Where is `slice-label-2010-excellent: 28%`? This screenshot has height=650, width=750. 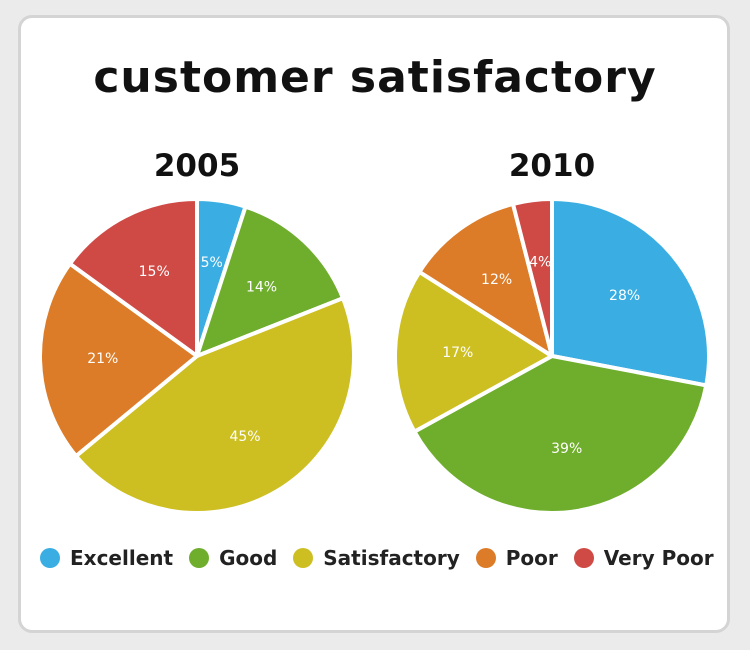 slice-label-2010-excellent: 28% is located at coordinates (624, 296).